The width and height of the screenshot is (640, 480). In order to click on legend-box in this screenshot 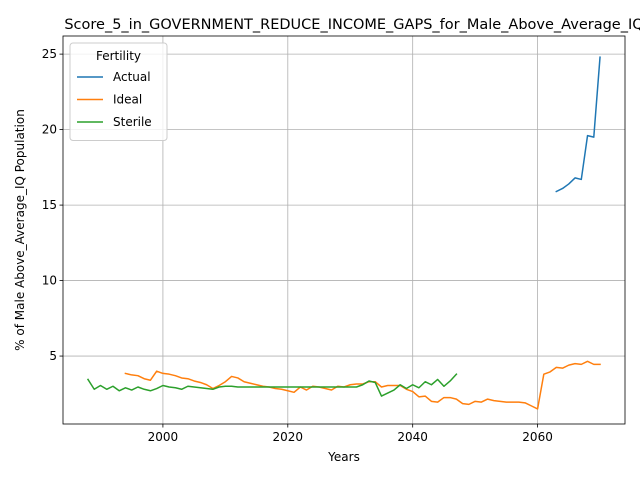, I will do `click(118, 91)`.